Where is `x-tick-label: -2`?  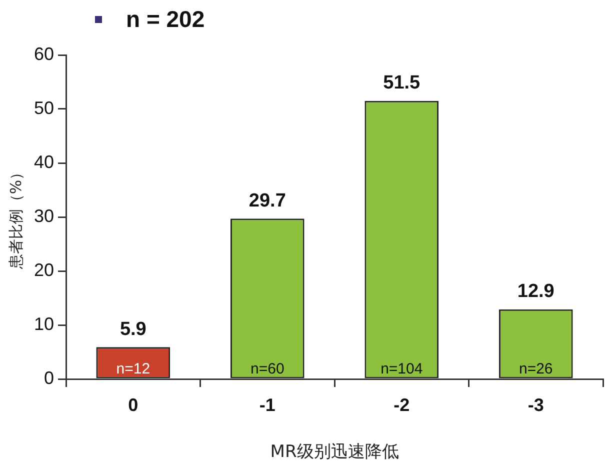
x-tick-label: -2 is located at coordinates (402, 404).